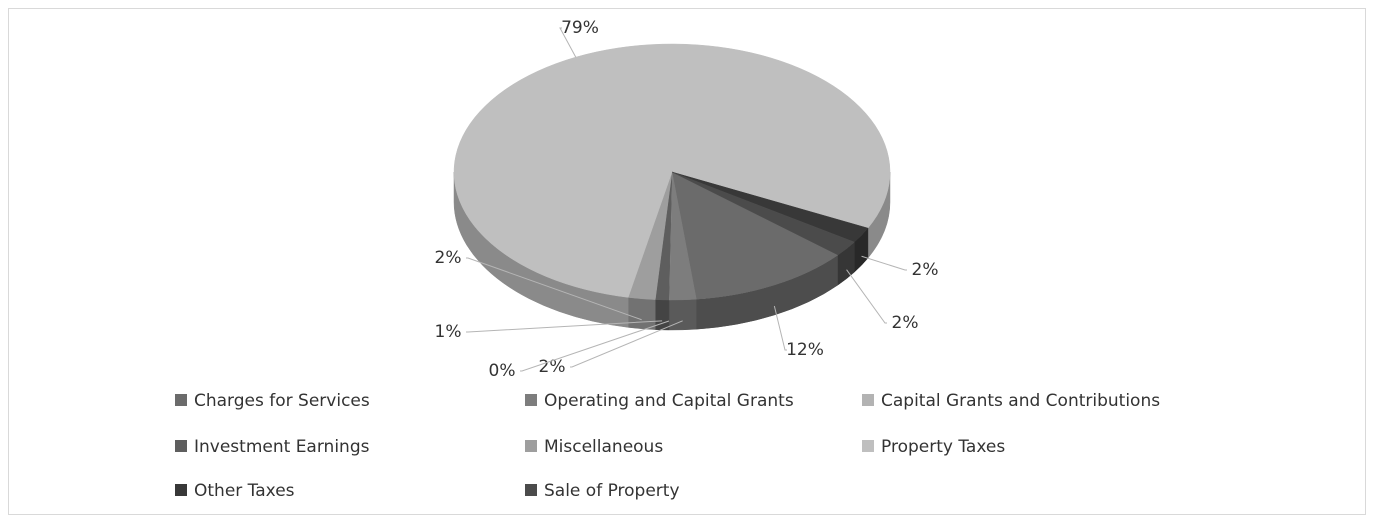  Describe the element at coordinates (612, 491) in the screenshot. I see `legend-label: Sale of Property` at that location.